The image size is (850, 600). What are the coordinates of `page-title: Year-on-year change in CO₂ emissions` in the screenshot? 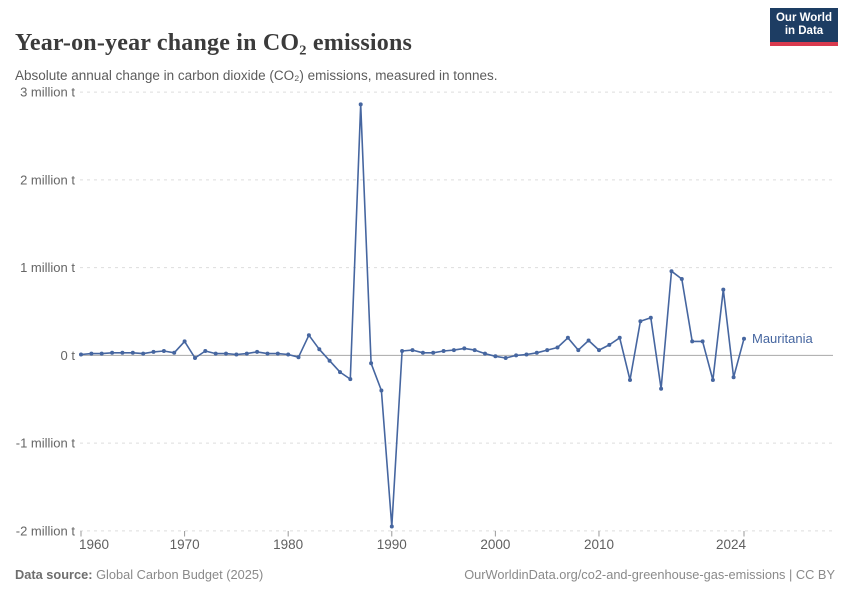 It's located at (214, 43).